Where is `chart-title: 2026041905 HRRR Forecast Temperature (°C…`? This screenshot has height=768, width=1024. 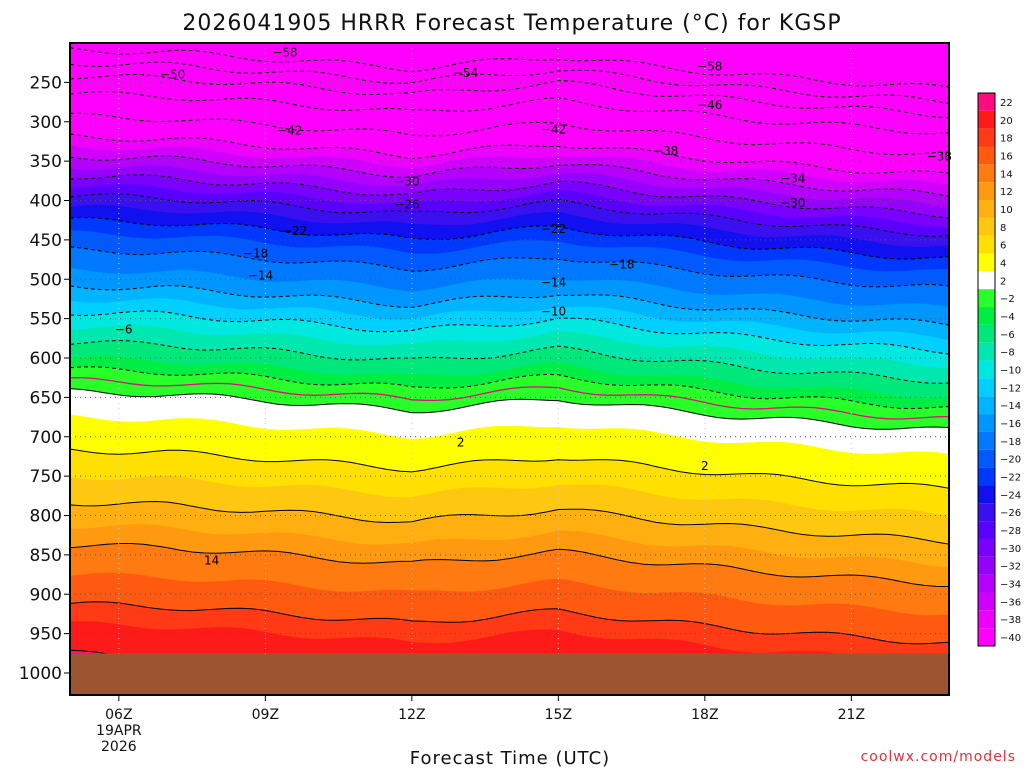 chart-title: 2026041905 HRRR Forecast Temperature (°C… is located at coordinates (511, 23).